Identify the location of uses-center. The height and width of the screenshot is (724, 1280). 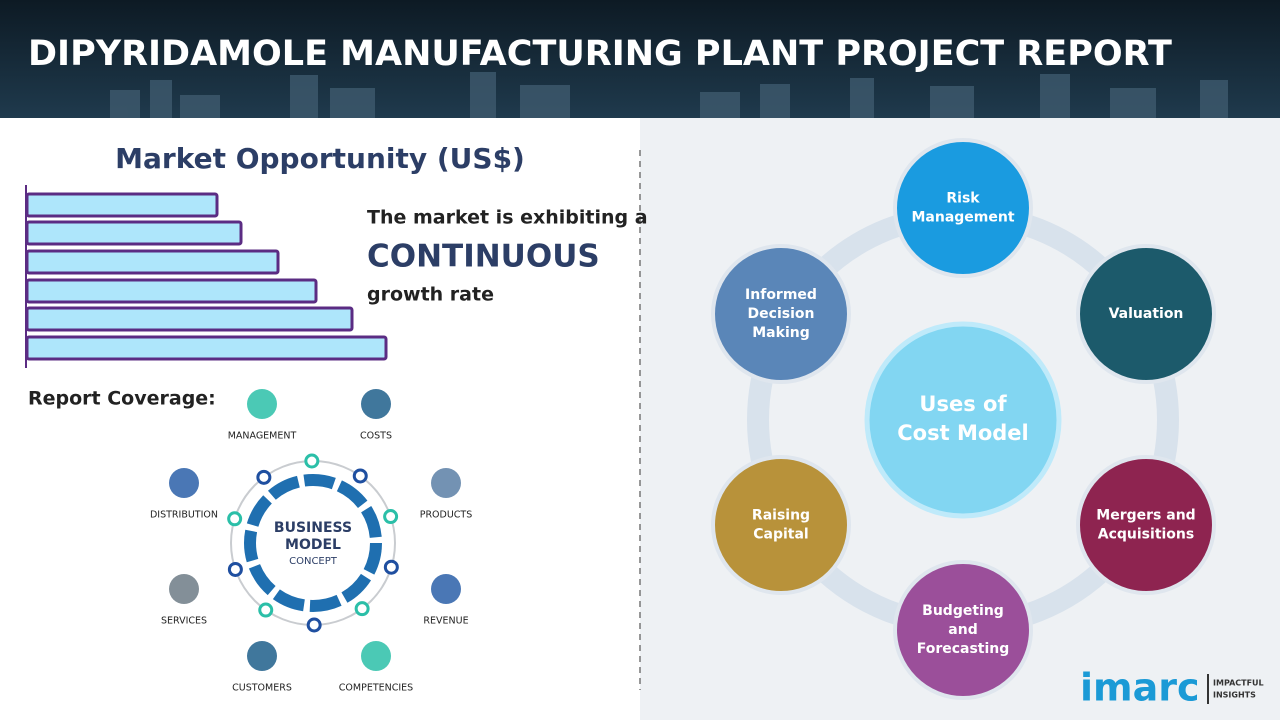
(963, 420).